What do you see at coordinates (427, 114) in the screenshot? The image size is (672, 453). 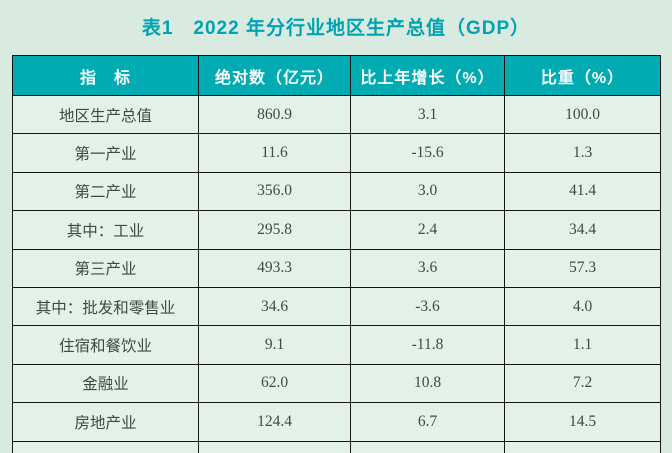 I see `growth-cell: 3.1` at bounding box center [427, 114].